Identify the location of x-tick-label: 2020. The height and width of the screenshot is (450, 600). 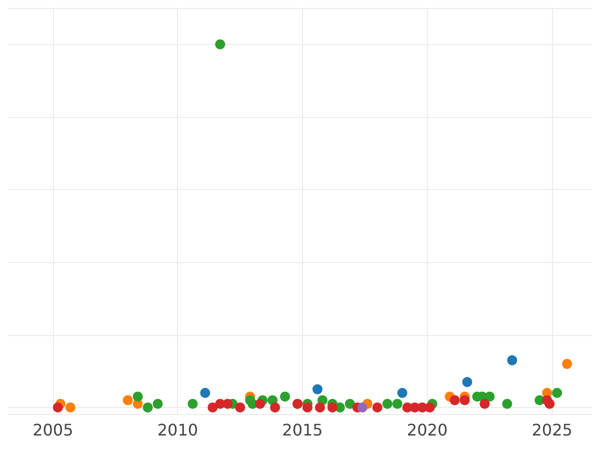
(427, 430).